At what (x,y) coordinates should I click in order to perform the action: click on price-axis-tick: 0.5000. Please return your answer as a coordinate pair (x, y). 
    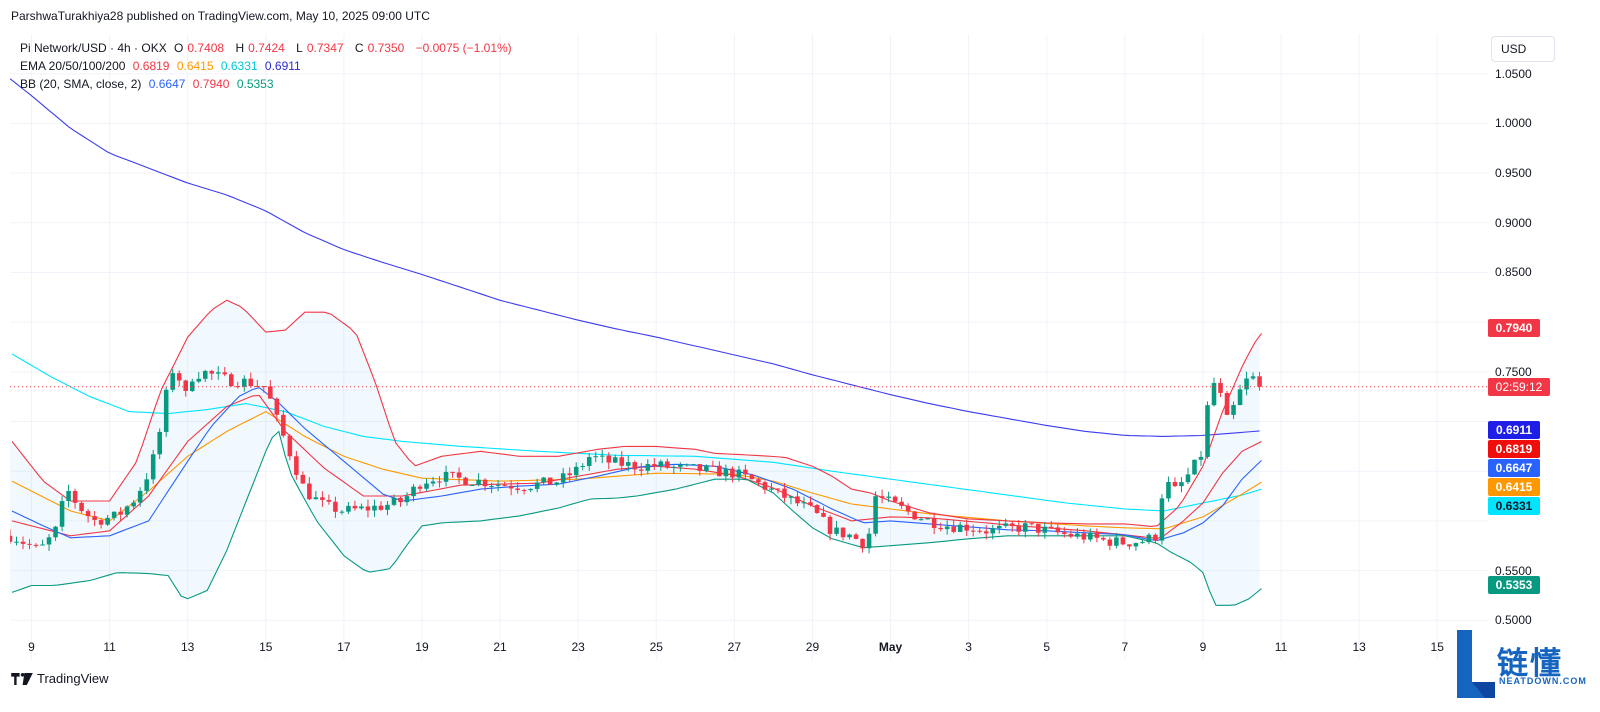
    Looking at the image, I should click on (1513, 620).